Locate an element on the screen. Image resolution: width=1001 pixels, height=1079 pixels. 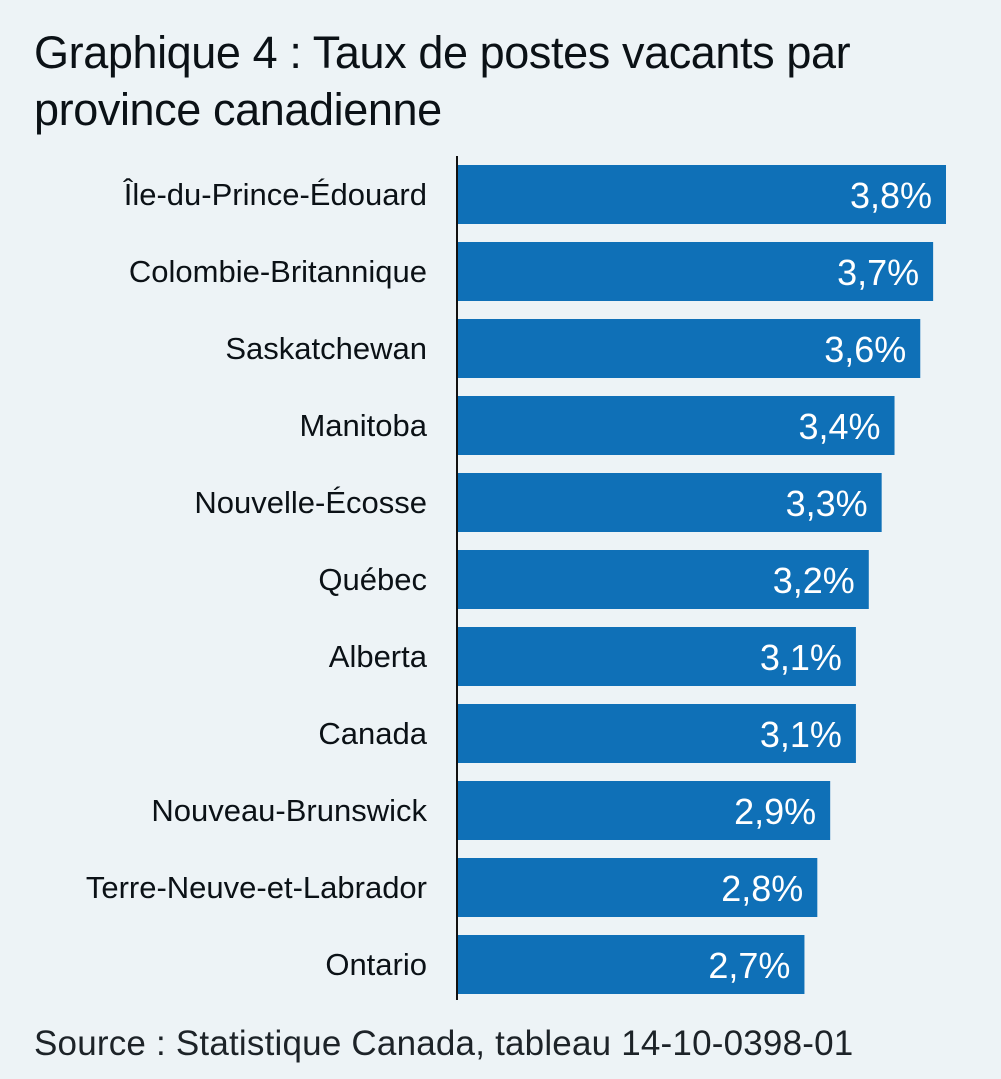
category-label: Saskatchewan is located at coordinates (326, 348).